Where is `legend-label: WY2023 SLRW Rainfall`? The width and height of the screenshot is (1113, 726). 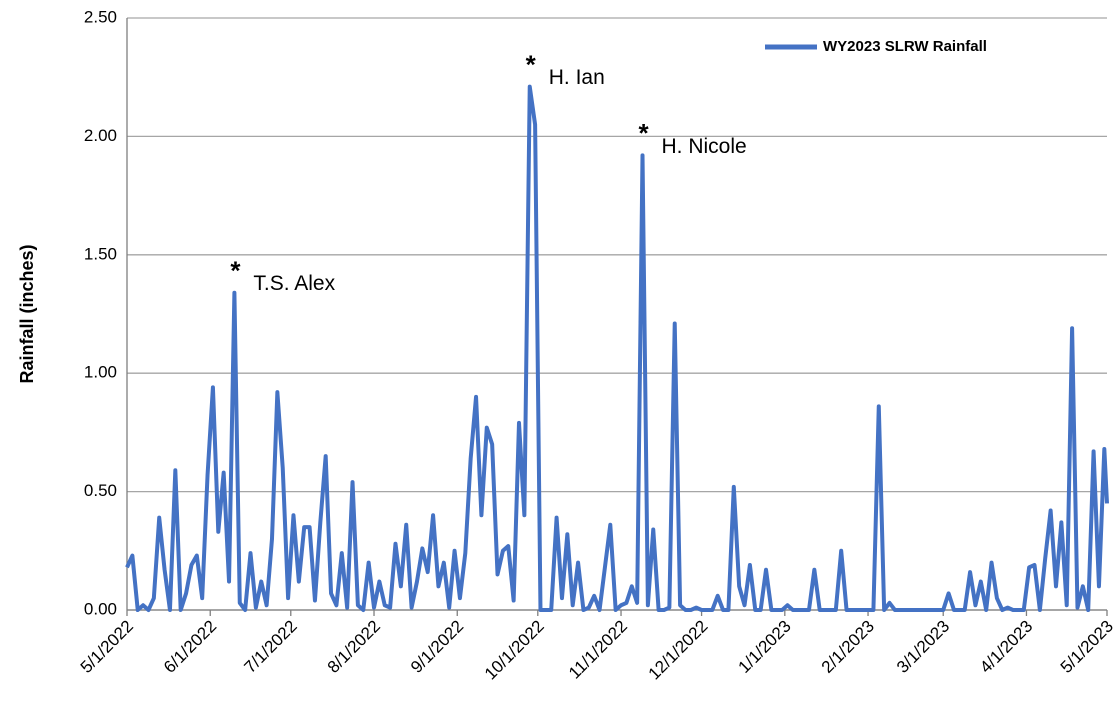 legend-label: WY2023 SLRW Rainfall is located at coordinates (905, 46).